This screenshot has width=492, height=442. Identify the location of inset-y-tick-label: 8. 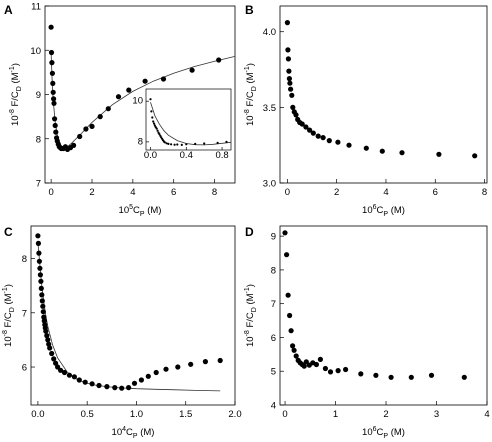
(140, 141).